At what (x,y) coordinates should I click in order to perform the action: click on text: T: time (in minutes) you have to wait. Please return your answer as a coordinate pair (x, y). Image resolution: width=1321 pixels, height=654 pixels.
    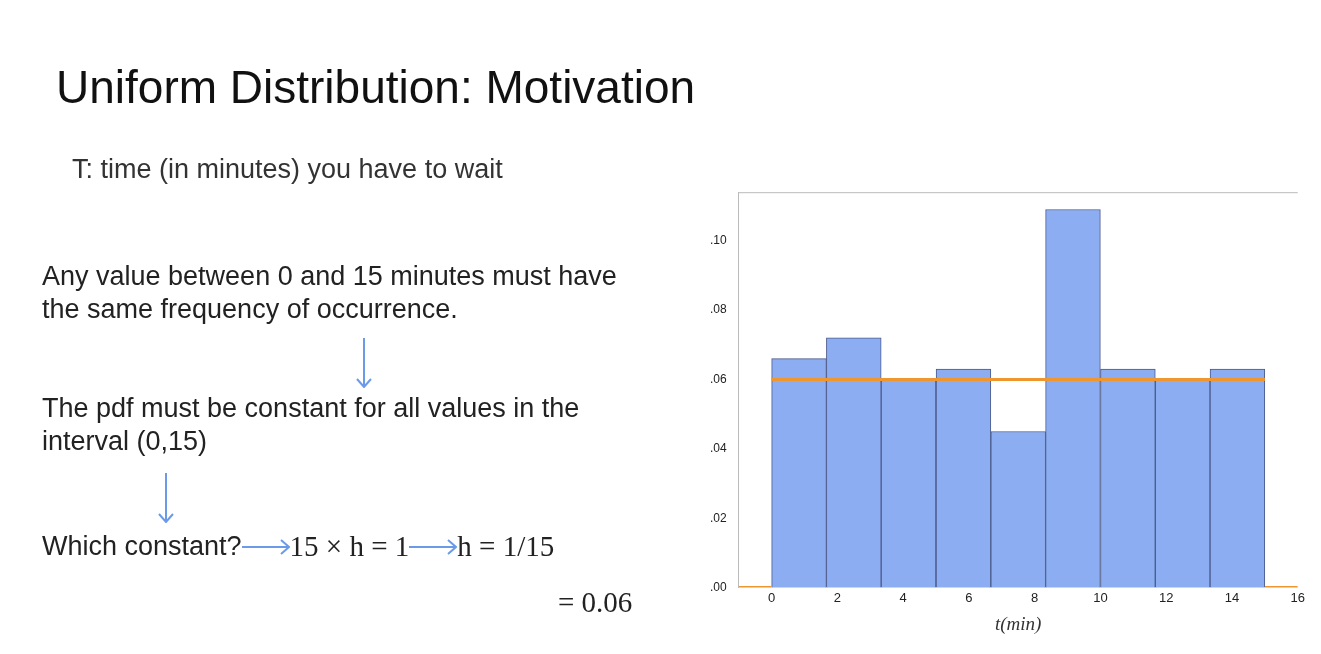
    Looking at the image, I should click on (287, 169).